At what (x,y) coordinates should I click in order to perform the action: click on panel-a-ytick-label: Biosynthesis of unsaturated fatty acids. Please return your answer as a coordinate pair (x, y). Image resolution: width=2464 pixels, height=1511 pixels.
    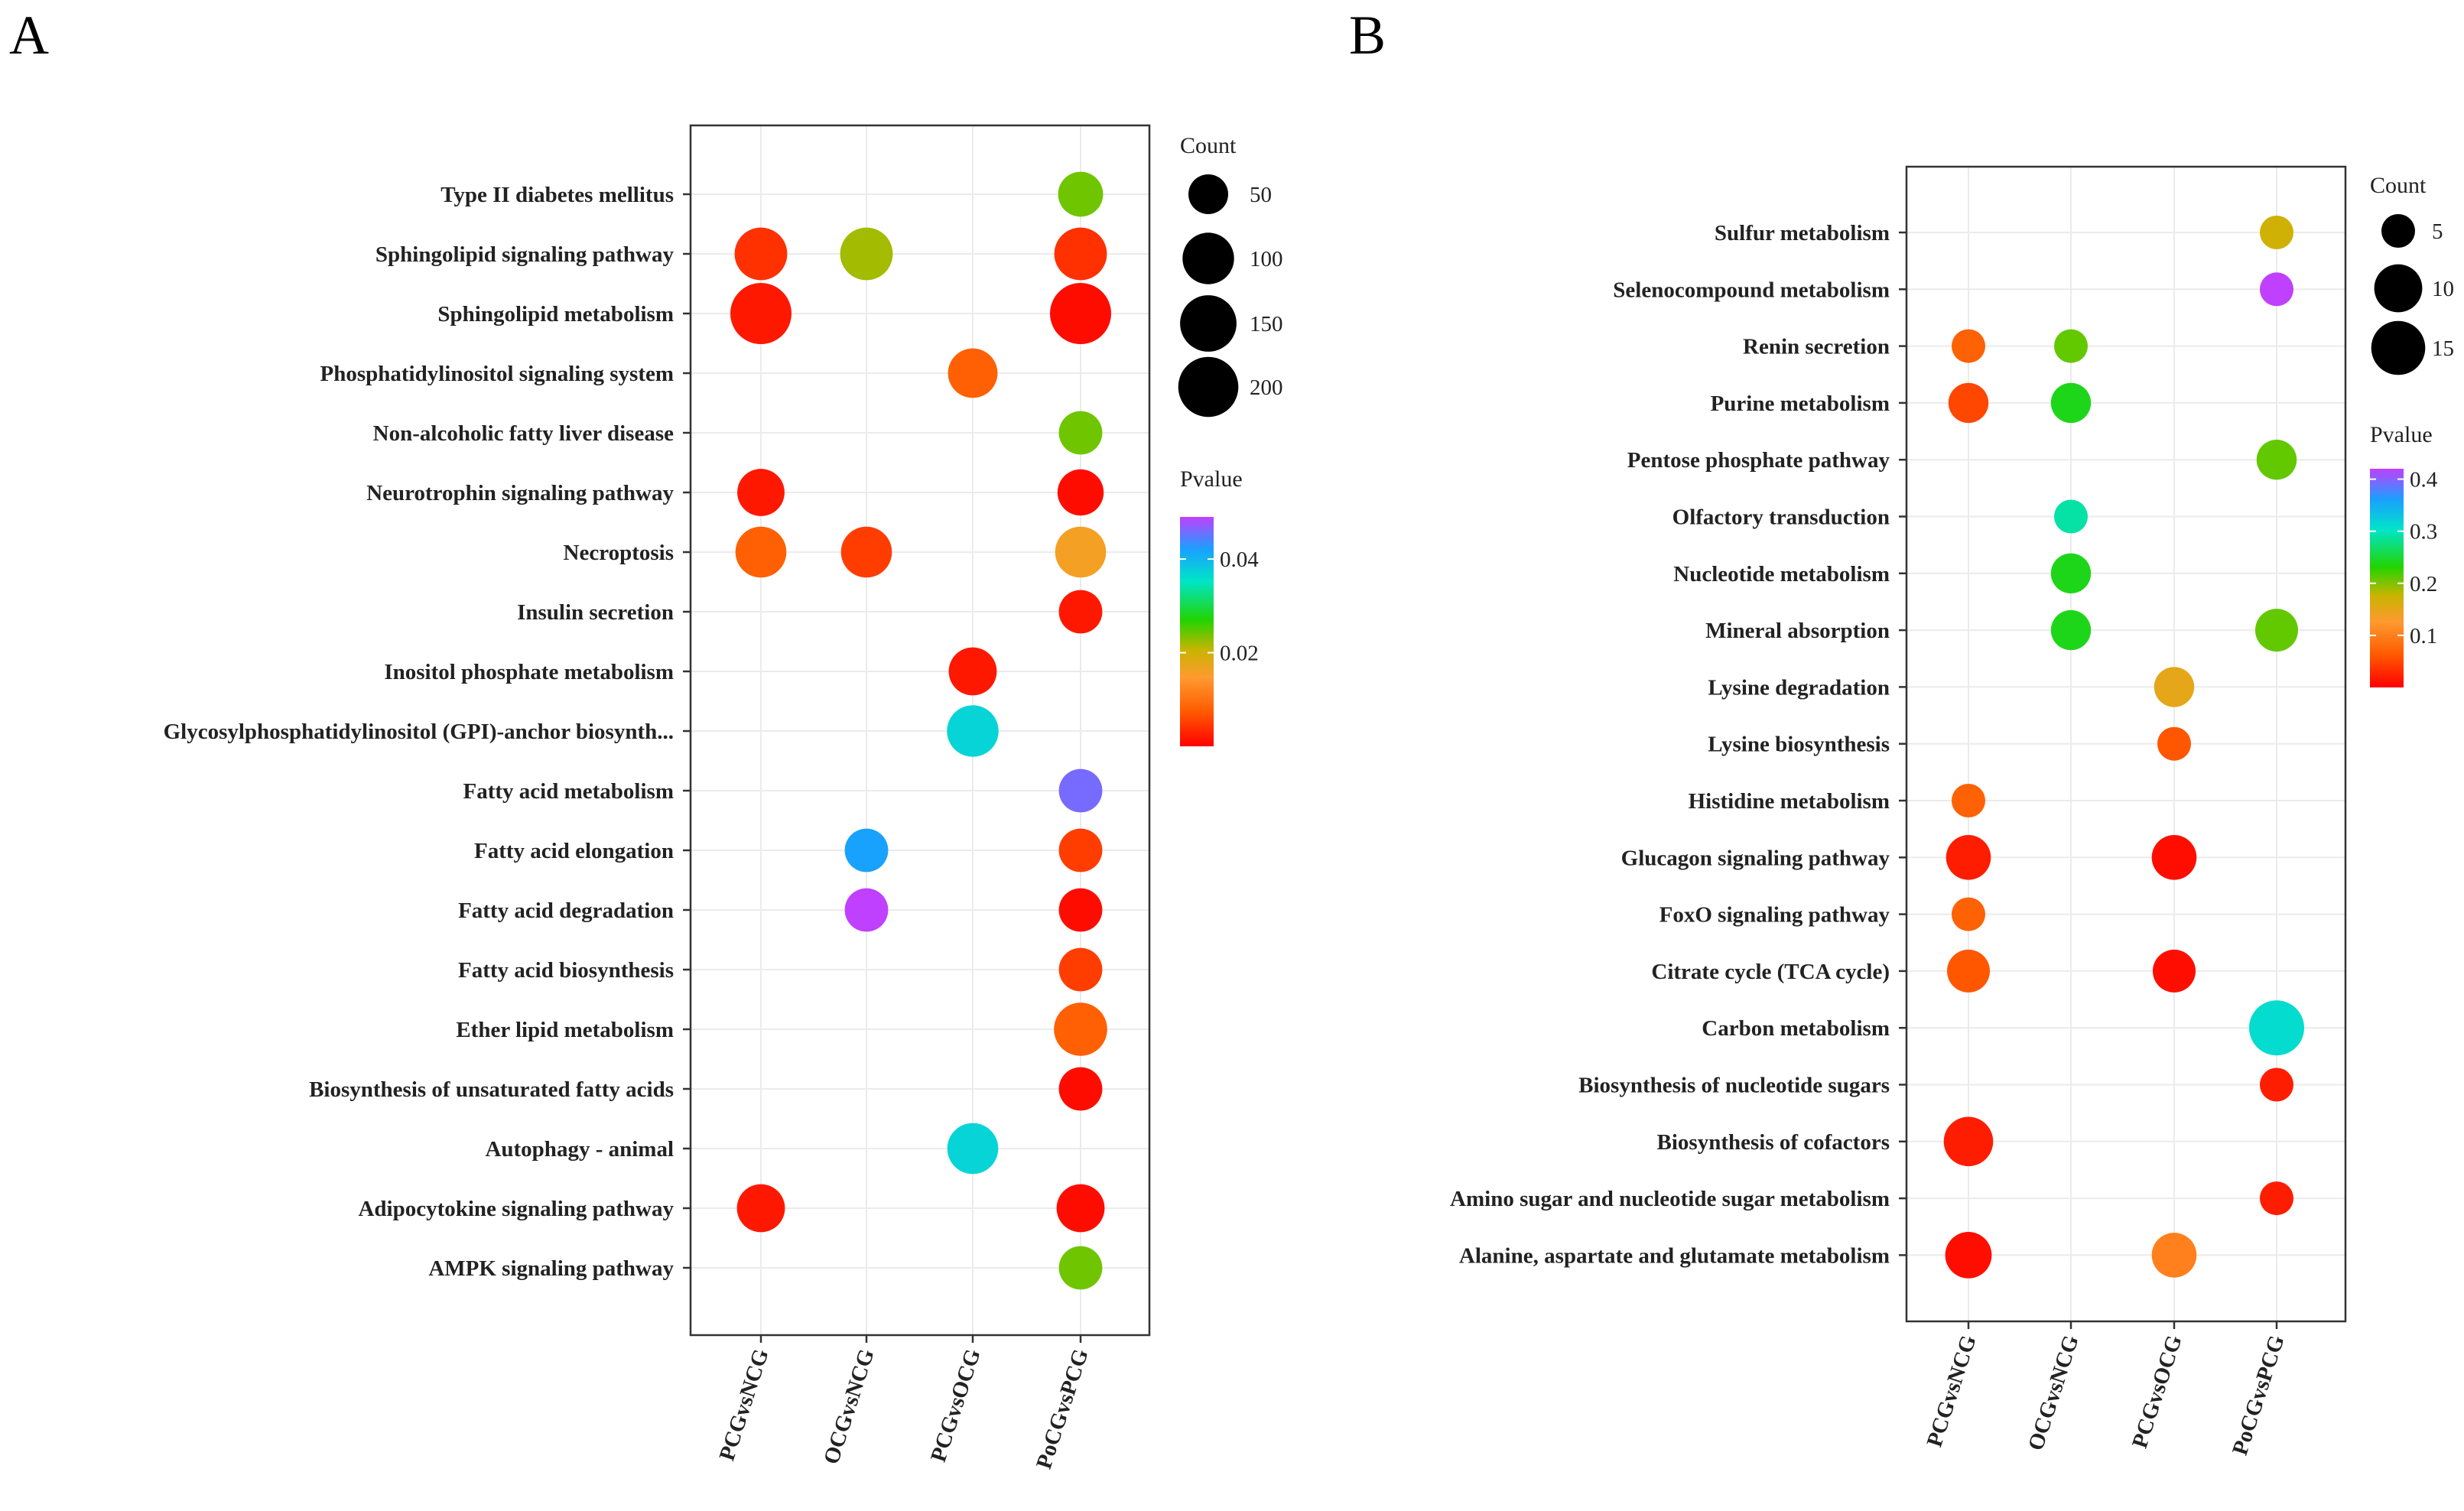
    Looking at the image, I should click on (491, 1090).